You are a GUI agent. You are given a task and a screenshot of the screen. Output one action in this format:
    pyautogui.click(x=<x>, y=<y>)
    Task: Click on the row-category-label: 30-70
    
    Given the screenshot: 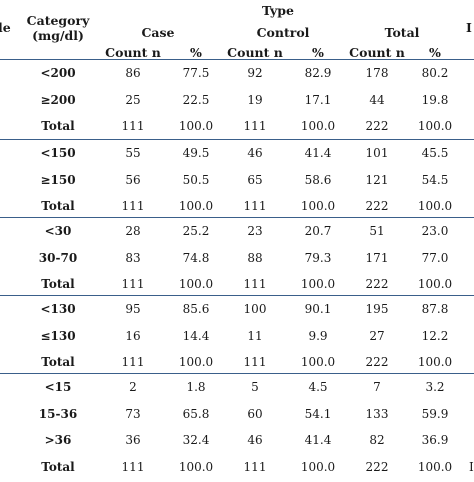 What is the action you would take?
    pyautogui.click(x=58, y=257)
    